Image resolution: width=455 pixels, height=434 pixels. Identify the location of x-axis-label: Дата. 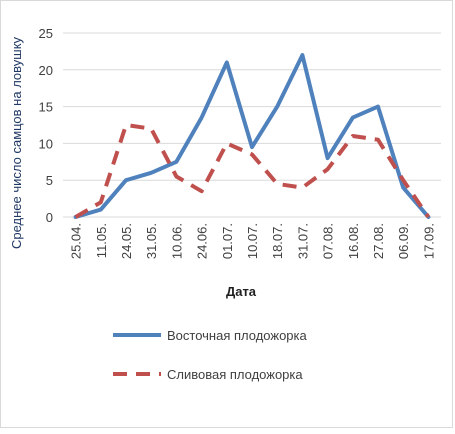
(241, 291).